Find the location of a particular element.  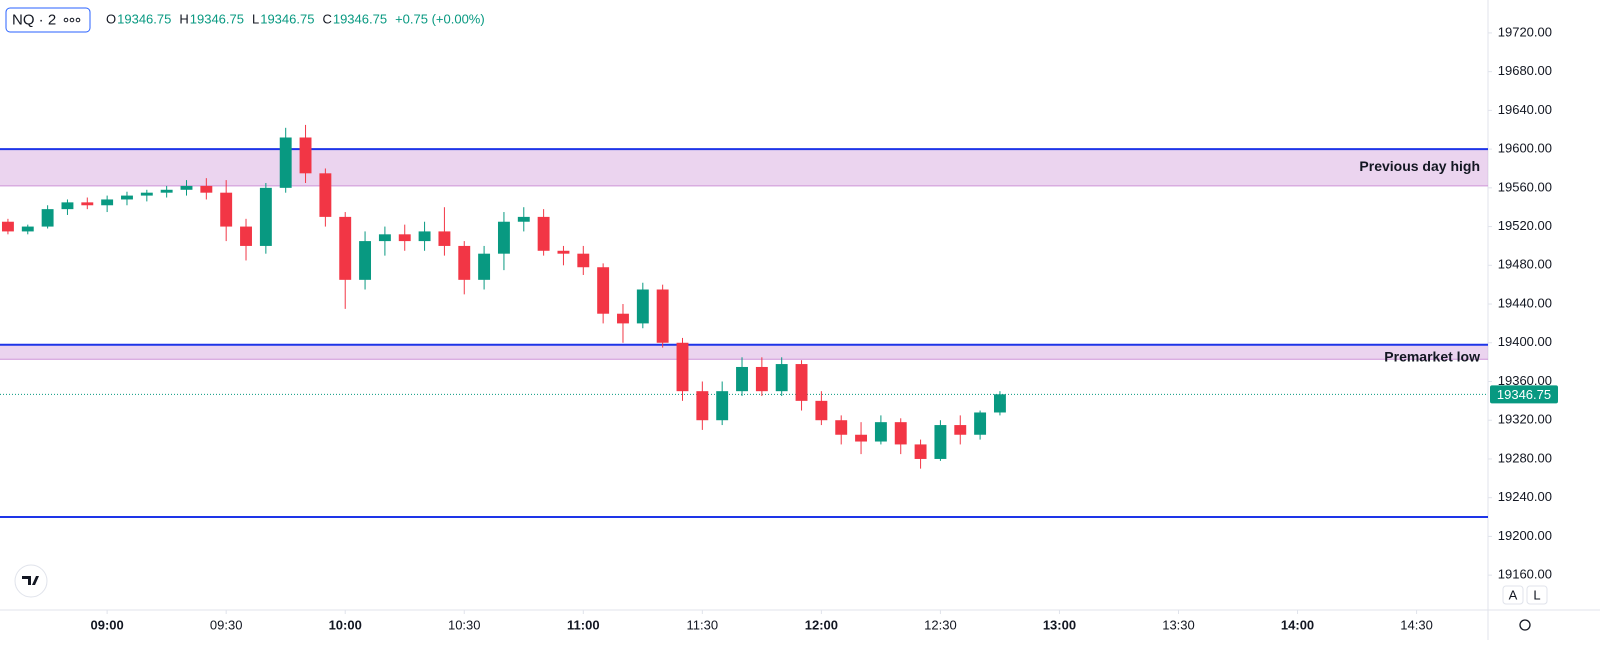

symbol: NQ · 2 is located at coordinates (34, 19).